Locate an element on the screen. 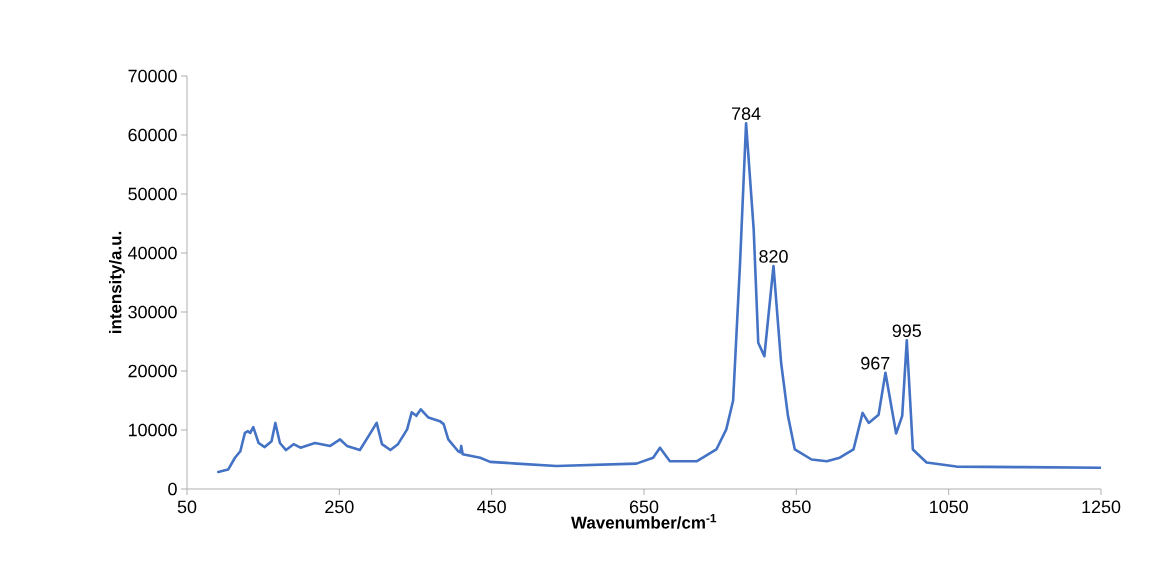 Image resolution: width=1159 pixels, height=565 pixels. x-tick-label: 850 is located at coordinates (796, 507).